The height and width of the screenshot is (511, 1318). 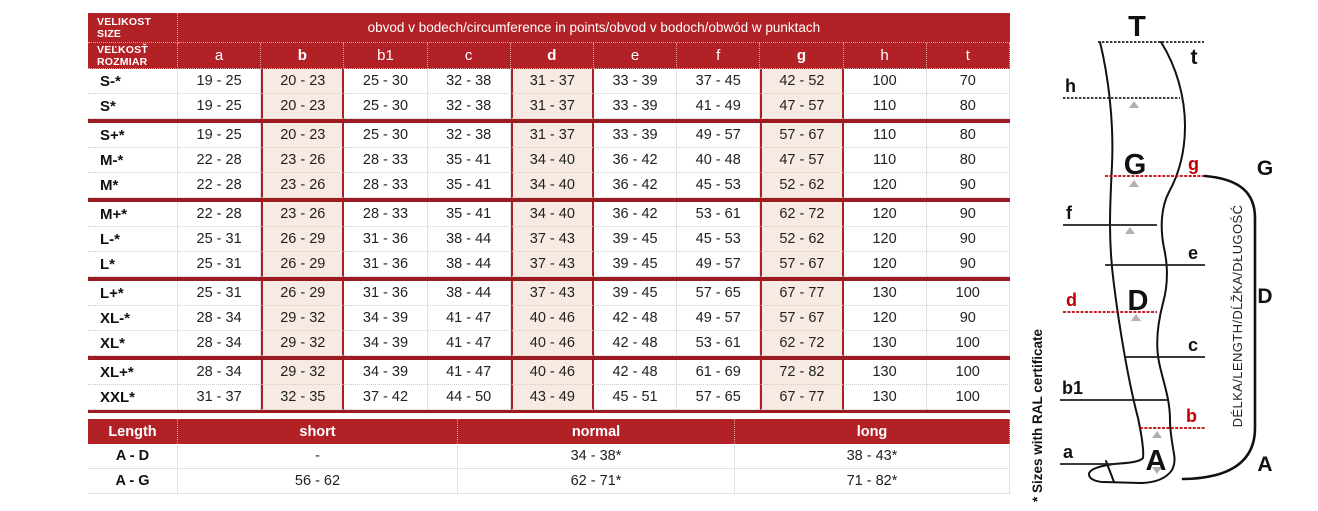 I want to click on value-cell-h: 130, so click(x=885, y=293).